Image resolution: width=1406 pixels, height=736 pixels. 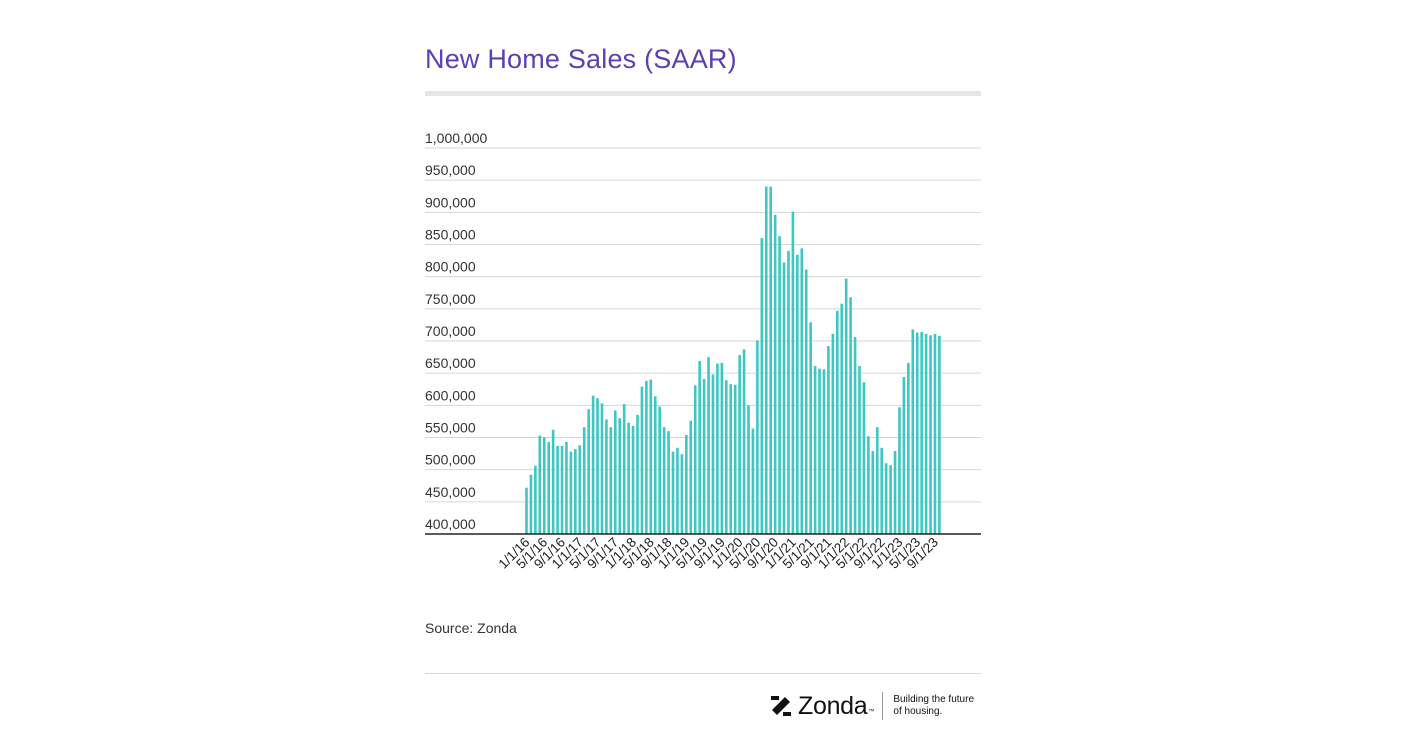 What do you see at coordinates (450, 363) in the screenshot?
I see `y-tick-label: 650,000` at bounding box center [450, 363].